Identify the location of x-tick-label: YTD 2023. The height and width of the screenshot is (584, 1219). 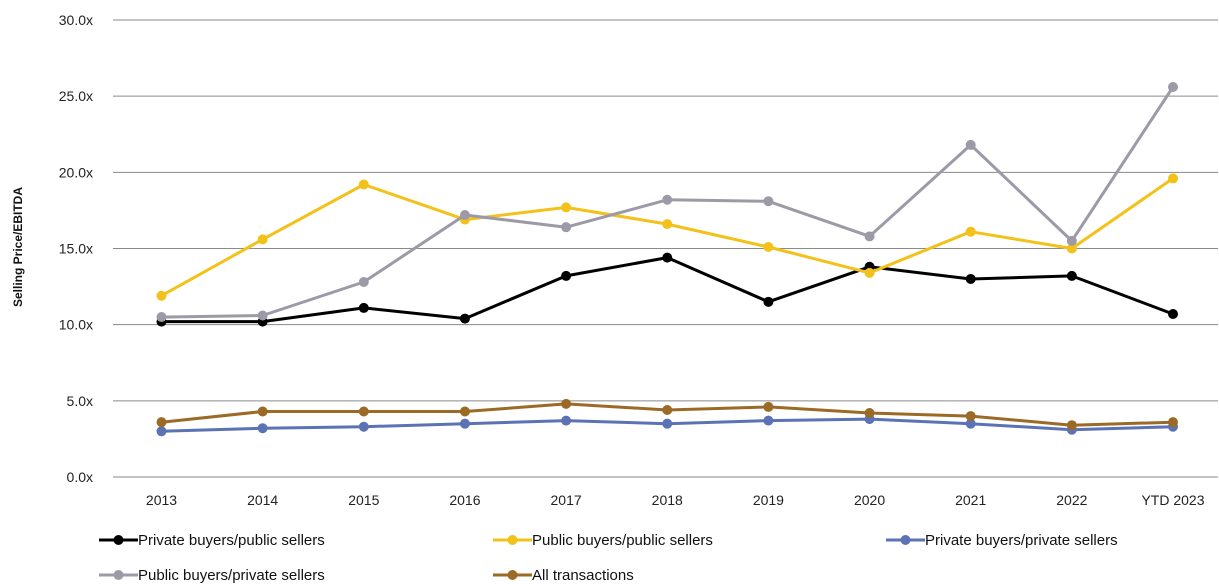
(1172, 500).